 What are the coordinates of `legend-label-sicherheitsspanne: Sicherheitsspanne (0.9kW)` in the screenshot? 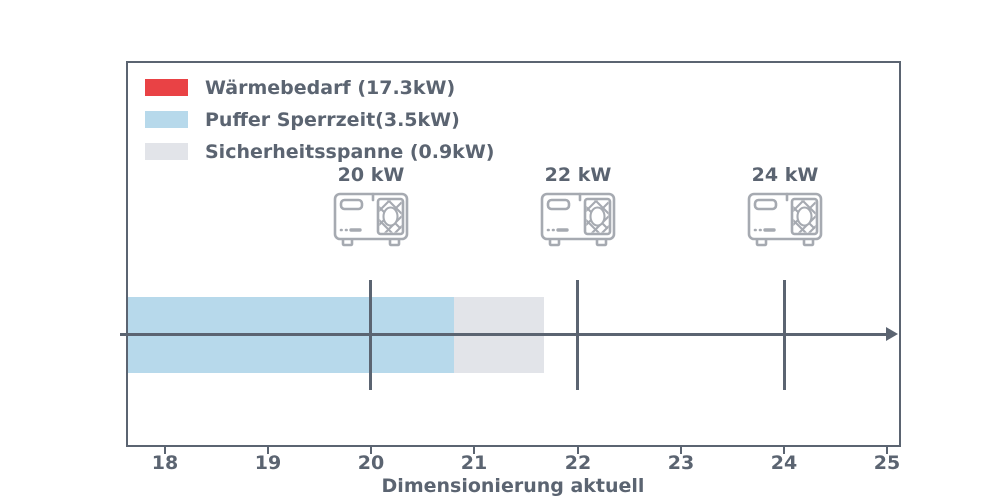 It's located at (350, 151).